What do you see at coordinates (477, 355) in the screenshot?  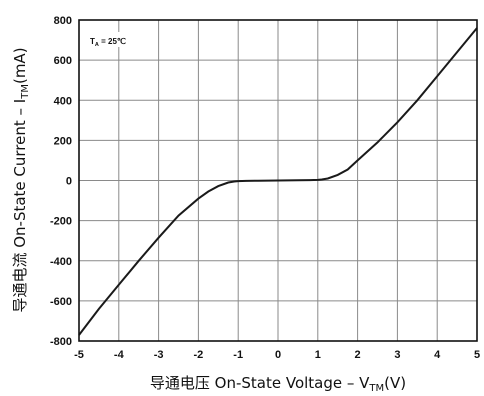 I see `x-tick-label: 5` at bounding box center [477, 355].